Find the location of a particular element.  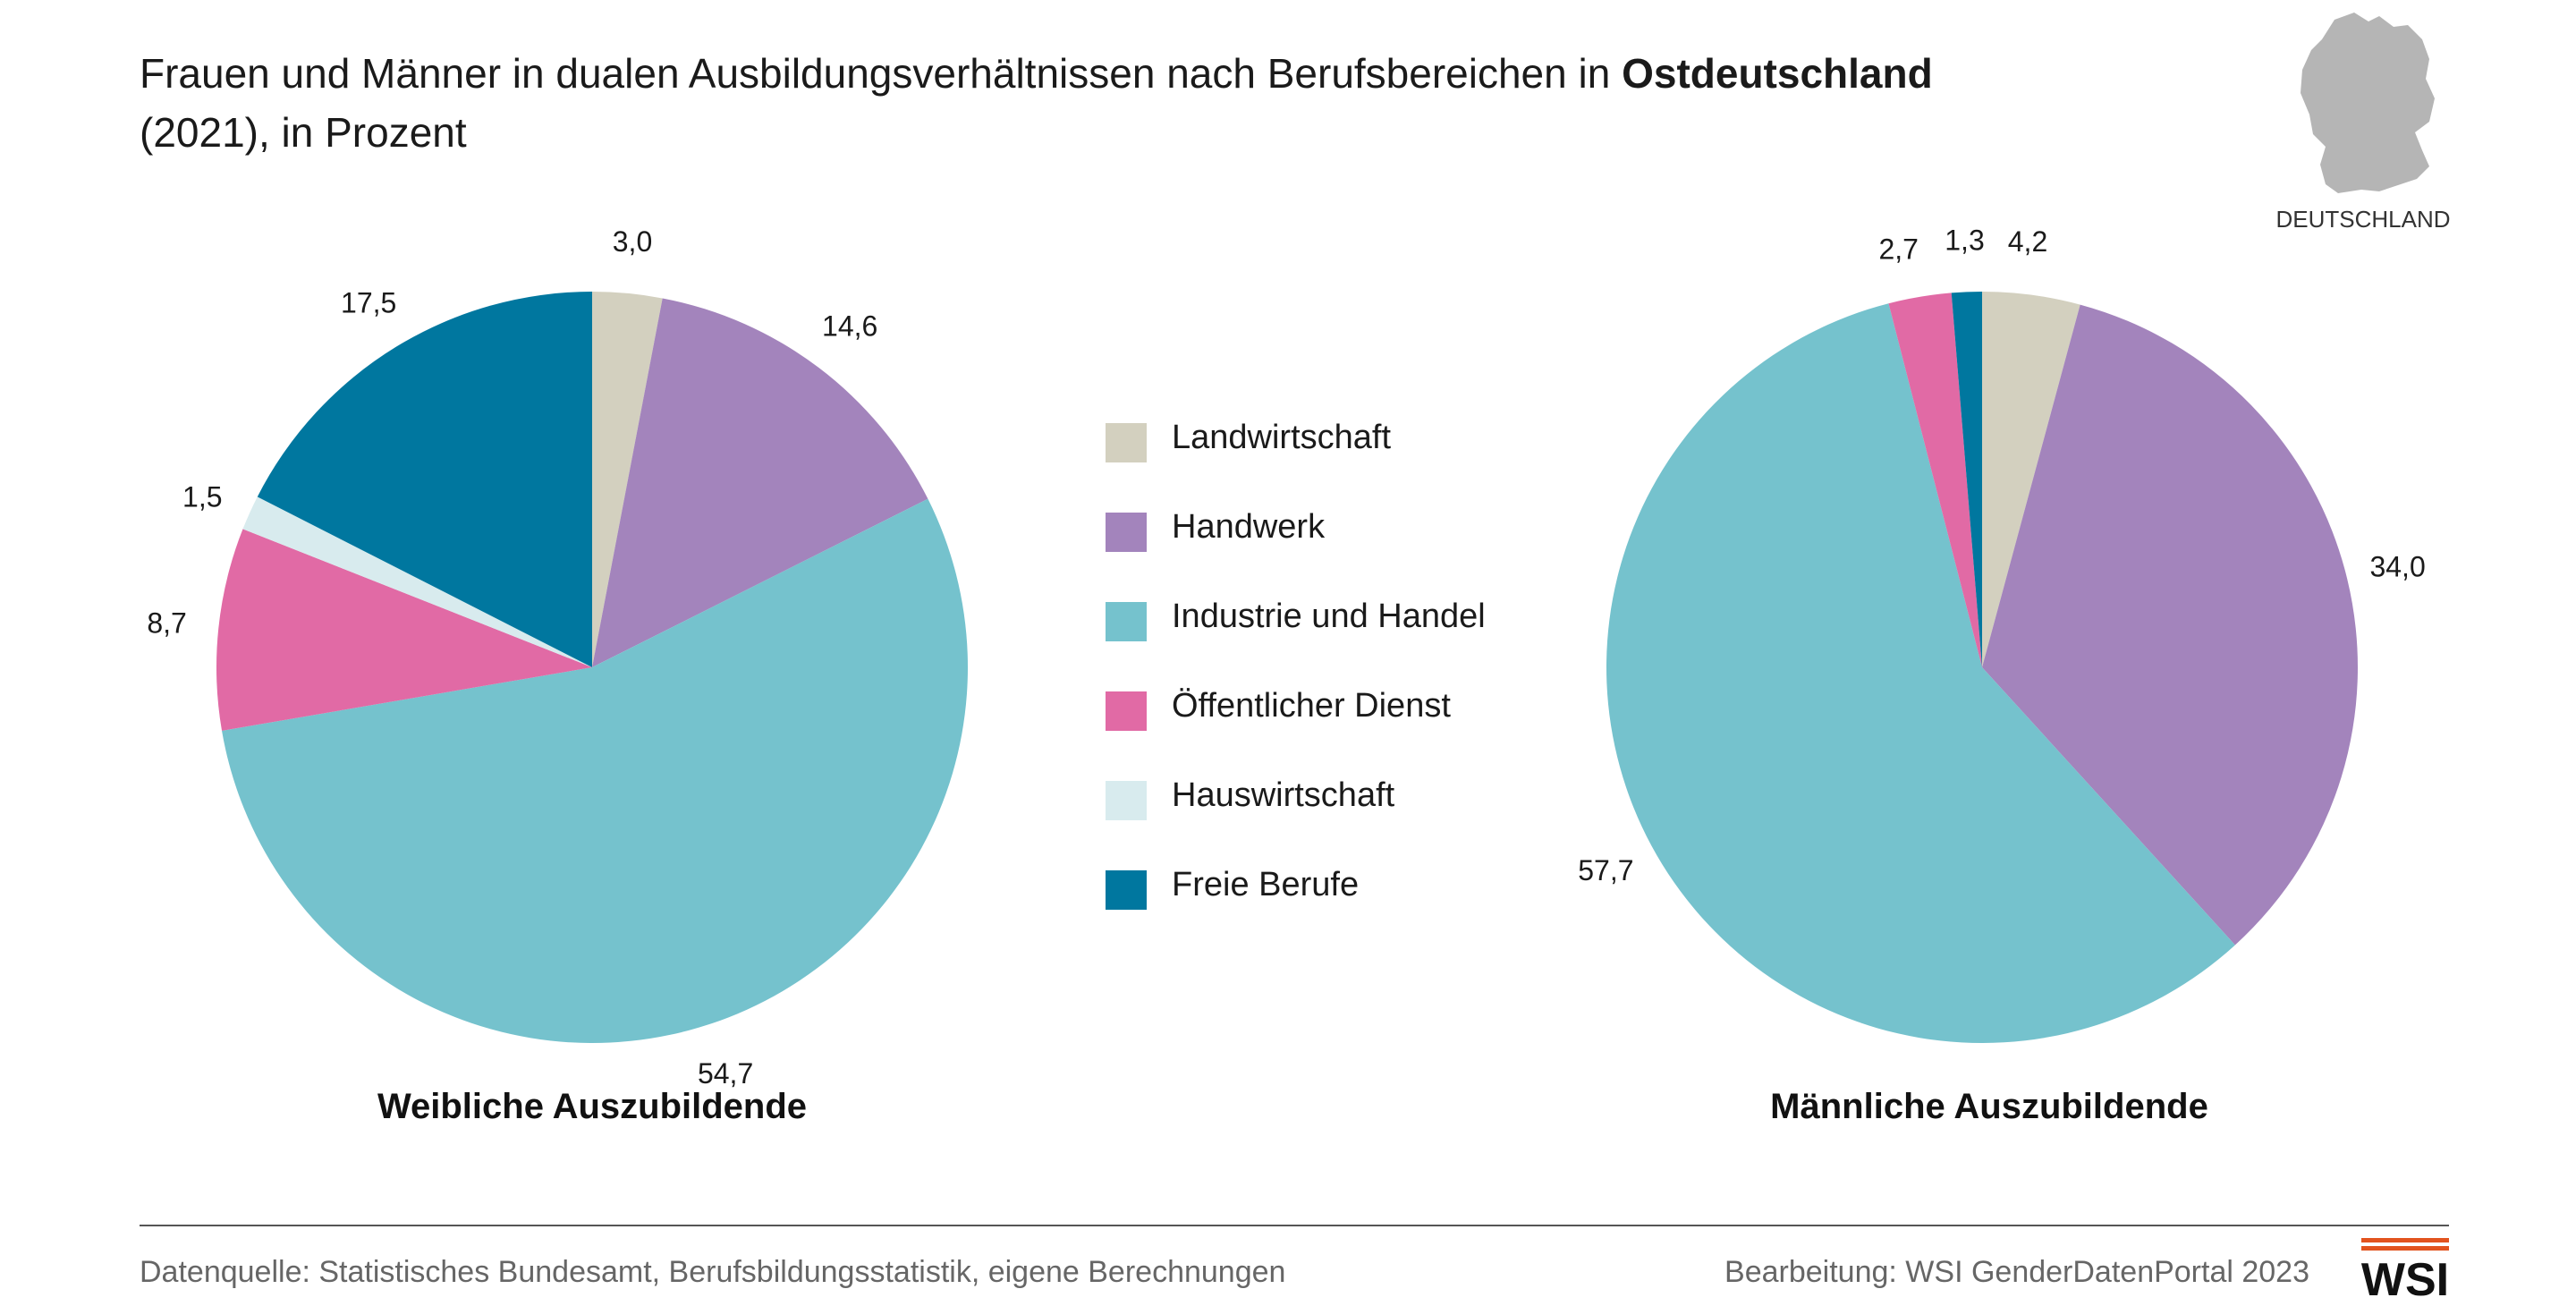

legend-swatch-freie is located at coordinates (1126, 890).